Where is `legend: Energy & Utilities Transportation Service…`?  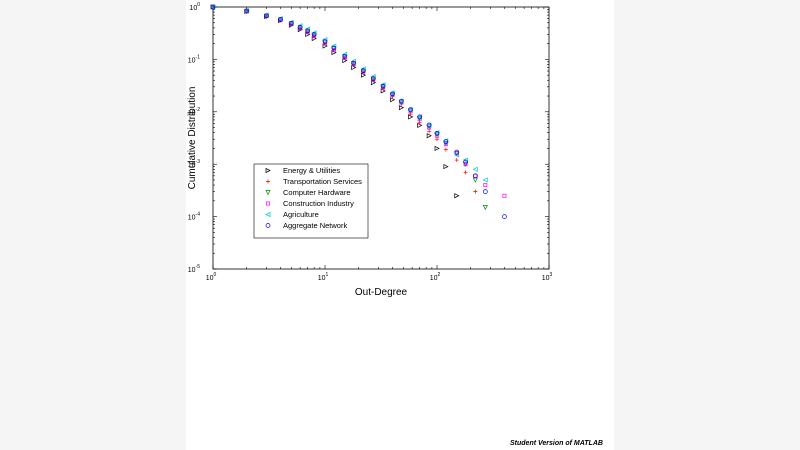 legend: Energy & Utilities Transportation Service… is located at coordinates (311, 201).